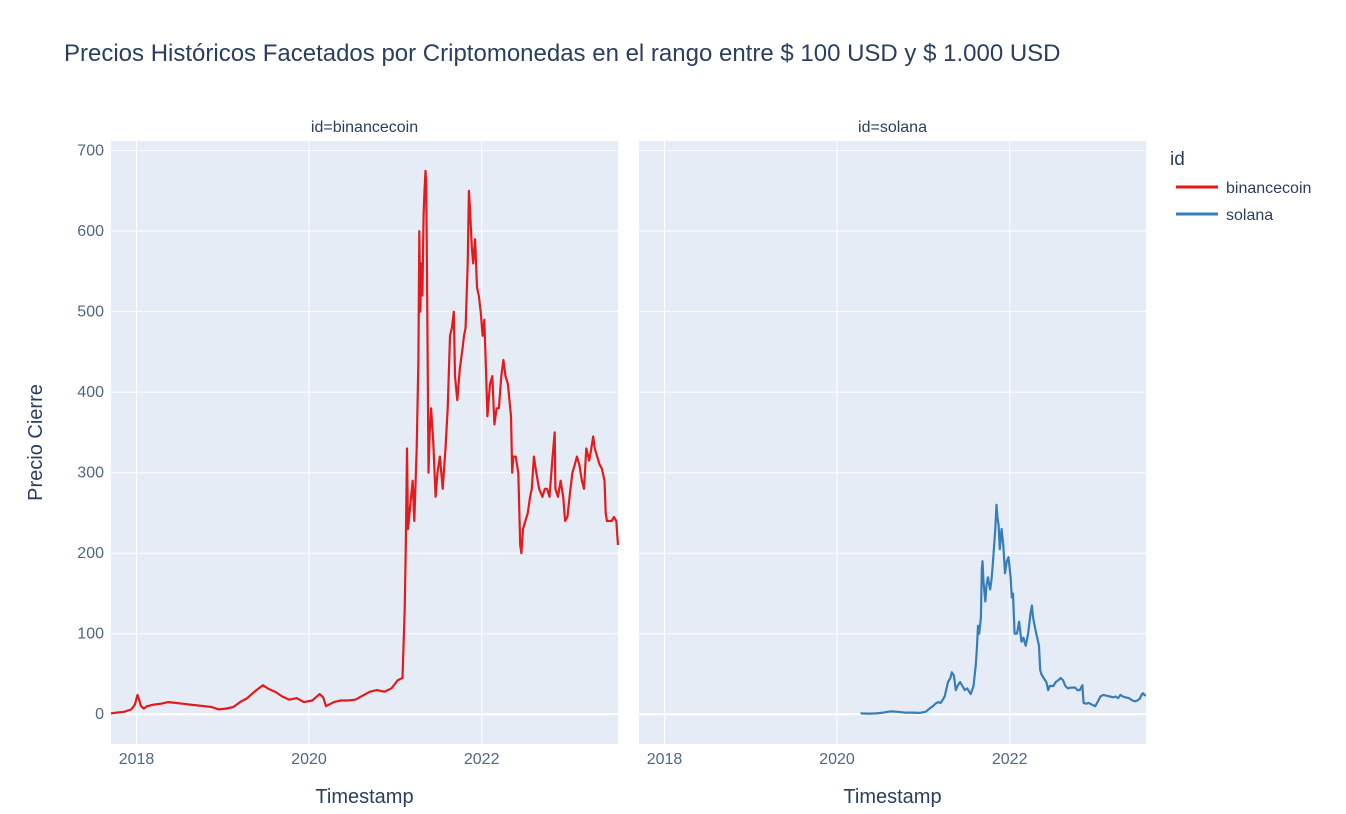 The height and width of the screenshot is (814, 1346). What do you see at coordinates (309, 759) in the screenshot?
I see `panel-1-x-tick-label: 2020` at bounding box center [309, 759].